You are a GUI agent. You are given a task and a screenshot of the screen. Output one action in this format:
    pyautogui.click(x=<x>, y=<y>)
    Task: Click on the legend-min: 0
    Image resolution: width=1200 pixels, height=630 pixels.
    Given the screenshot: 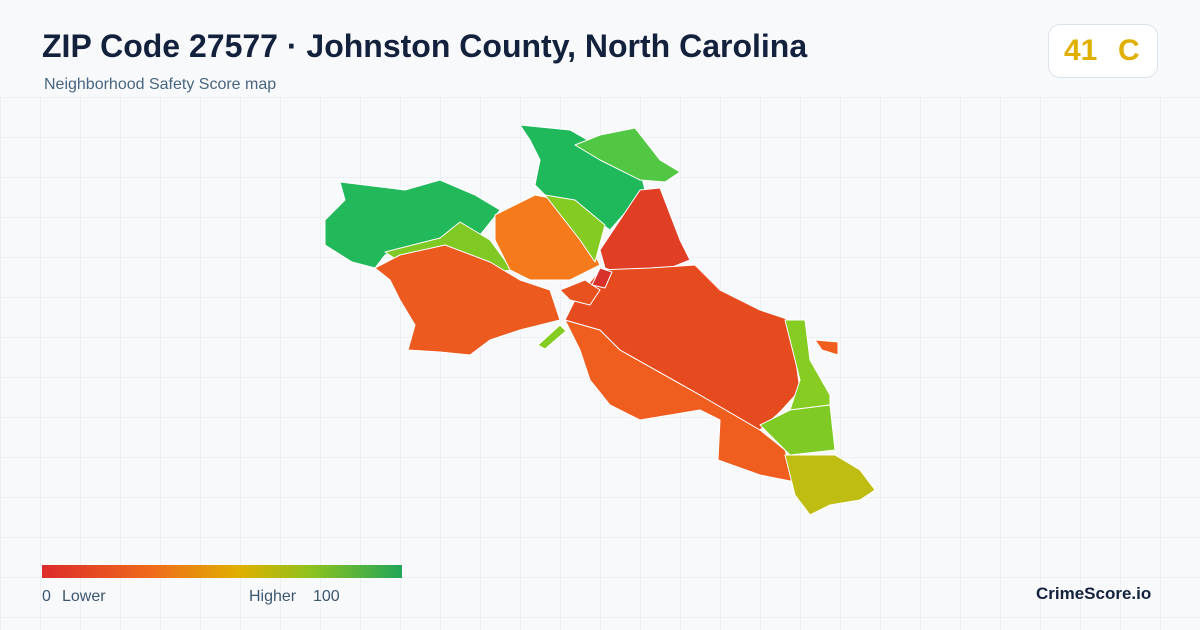 What is the action you would take?
    pyautogui.click(x=46, y=596)
    